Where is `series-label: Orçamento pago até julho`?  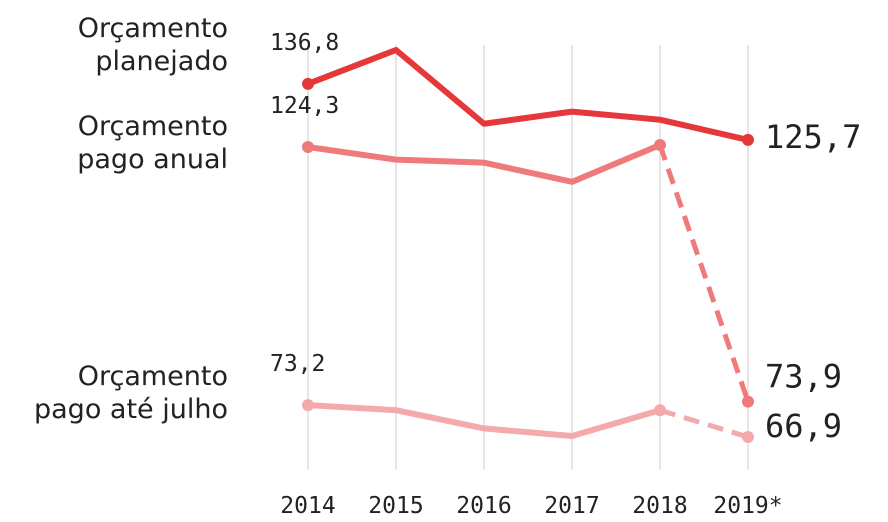 series-label: Orçamento pago até julho is located at coordinates (131, 393).